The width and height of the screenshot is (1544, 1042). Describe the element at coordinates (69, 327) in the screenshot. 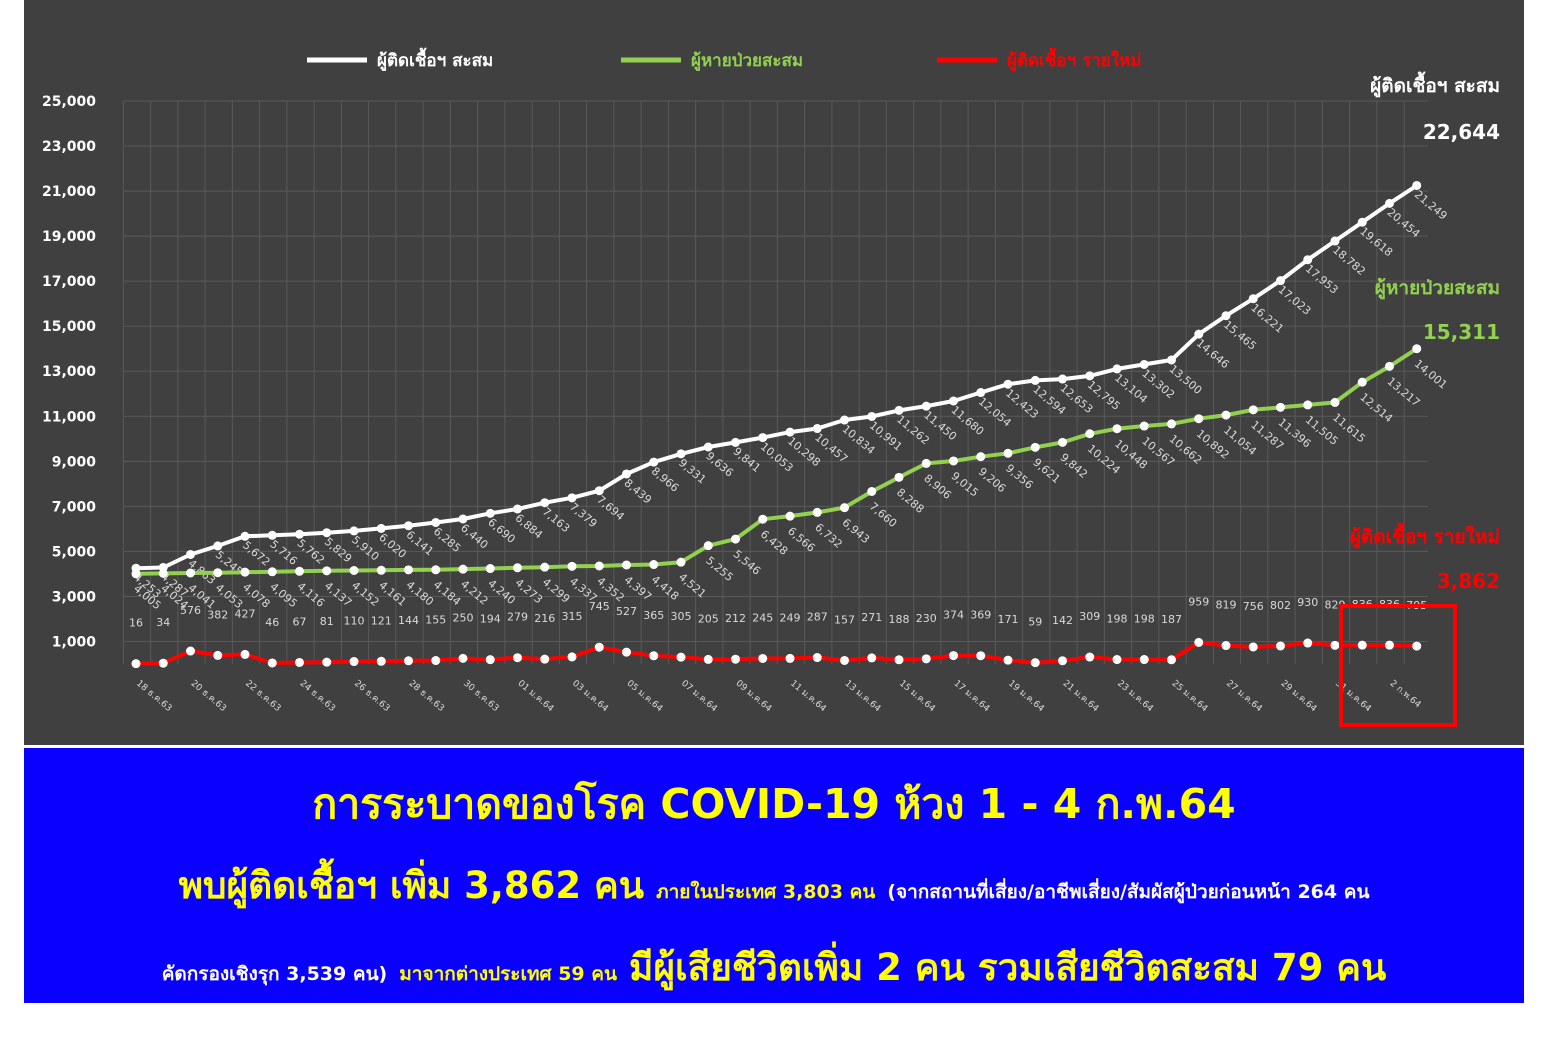

I see `y-tick-label: 15,000` at that location.